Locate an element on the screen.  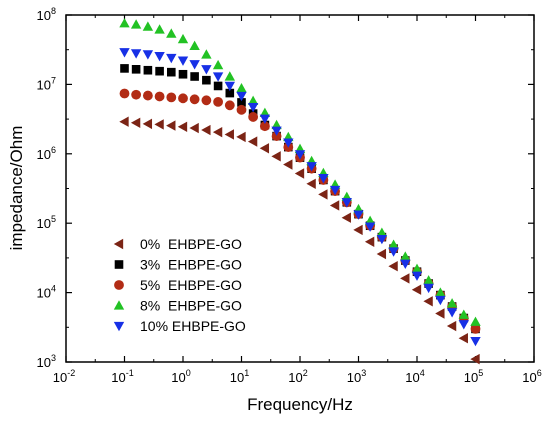
x-tick-label: 10⁻¹ is located at coordinates (122, 376).